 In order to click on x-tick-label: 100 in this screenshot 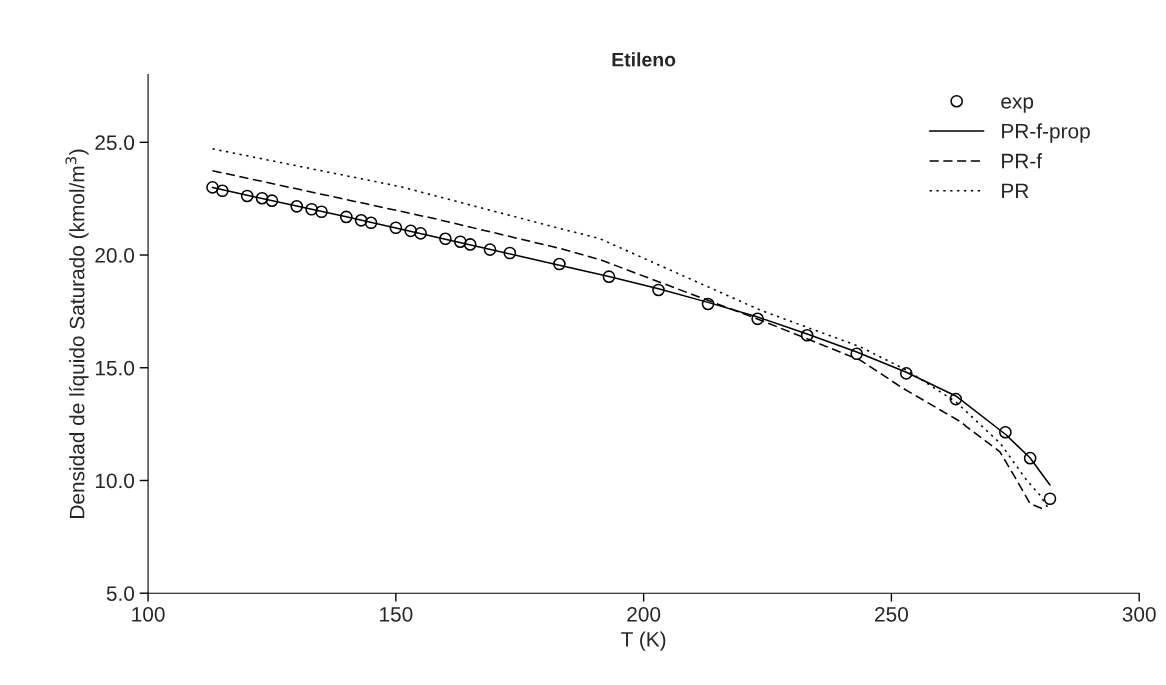, I will do `click(148, 614)`.